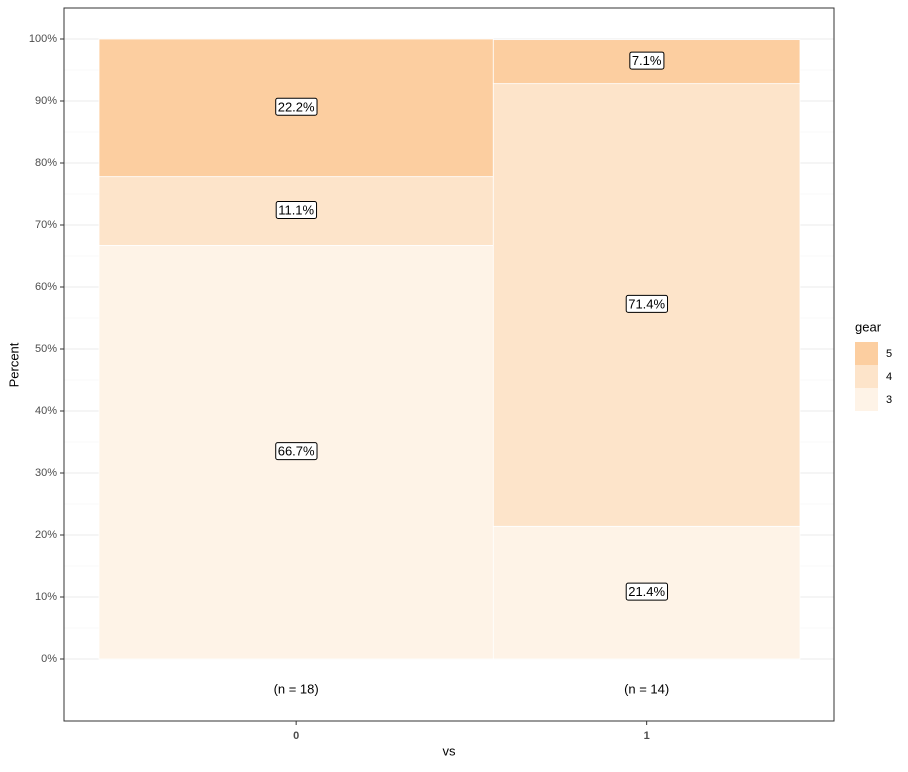 Image resolution: width=908 pixels, height=772 pixels. What do you see at coordinates (889, 377) in the screenshot?
I see `legend-label: 4` at bounding box center [889, 377].